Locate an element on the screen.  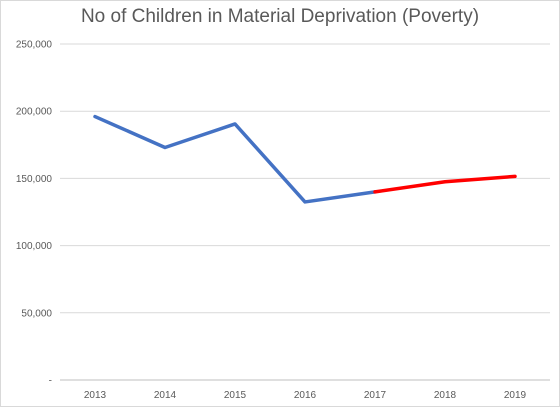
y-tick-label: 200,000 is located at coordinates (34, 112).